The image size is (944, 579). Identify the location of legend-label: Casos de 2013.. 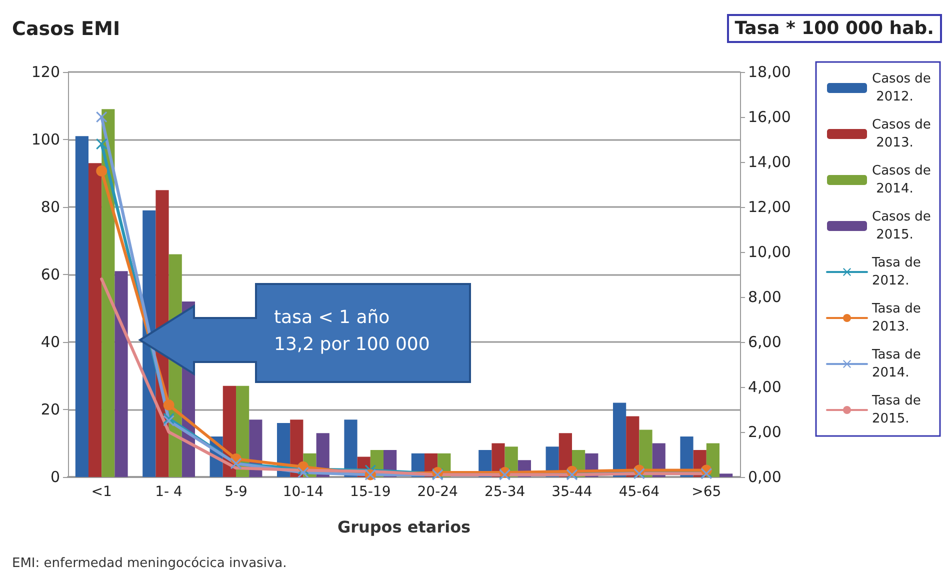
(901, 134).